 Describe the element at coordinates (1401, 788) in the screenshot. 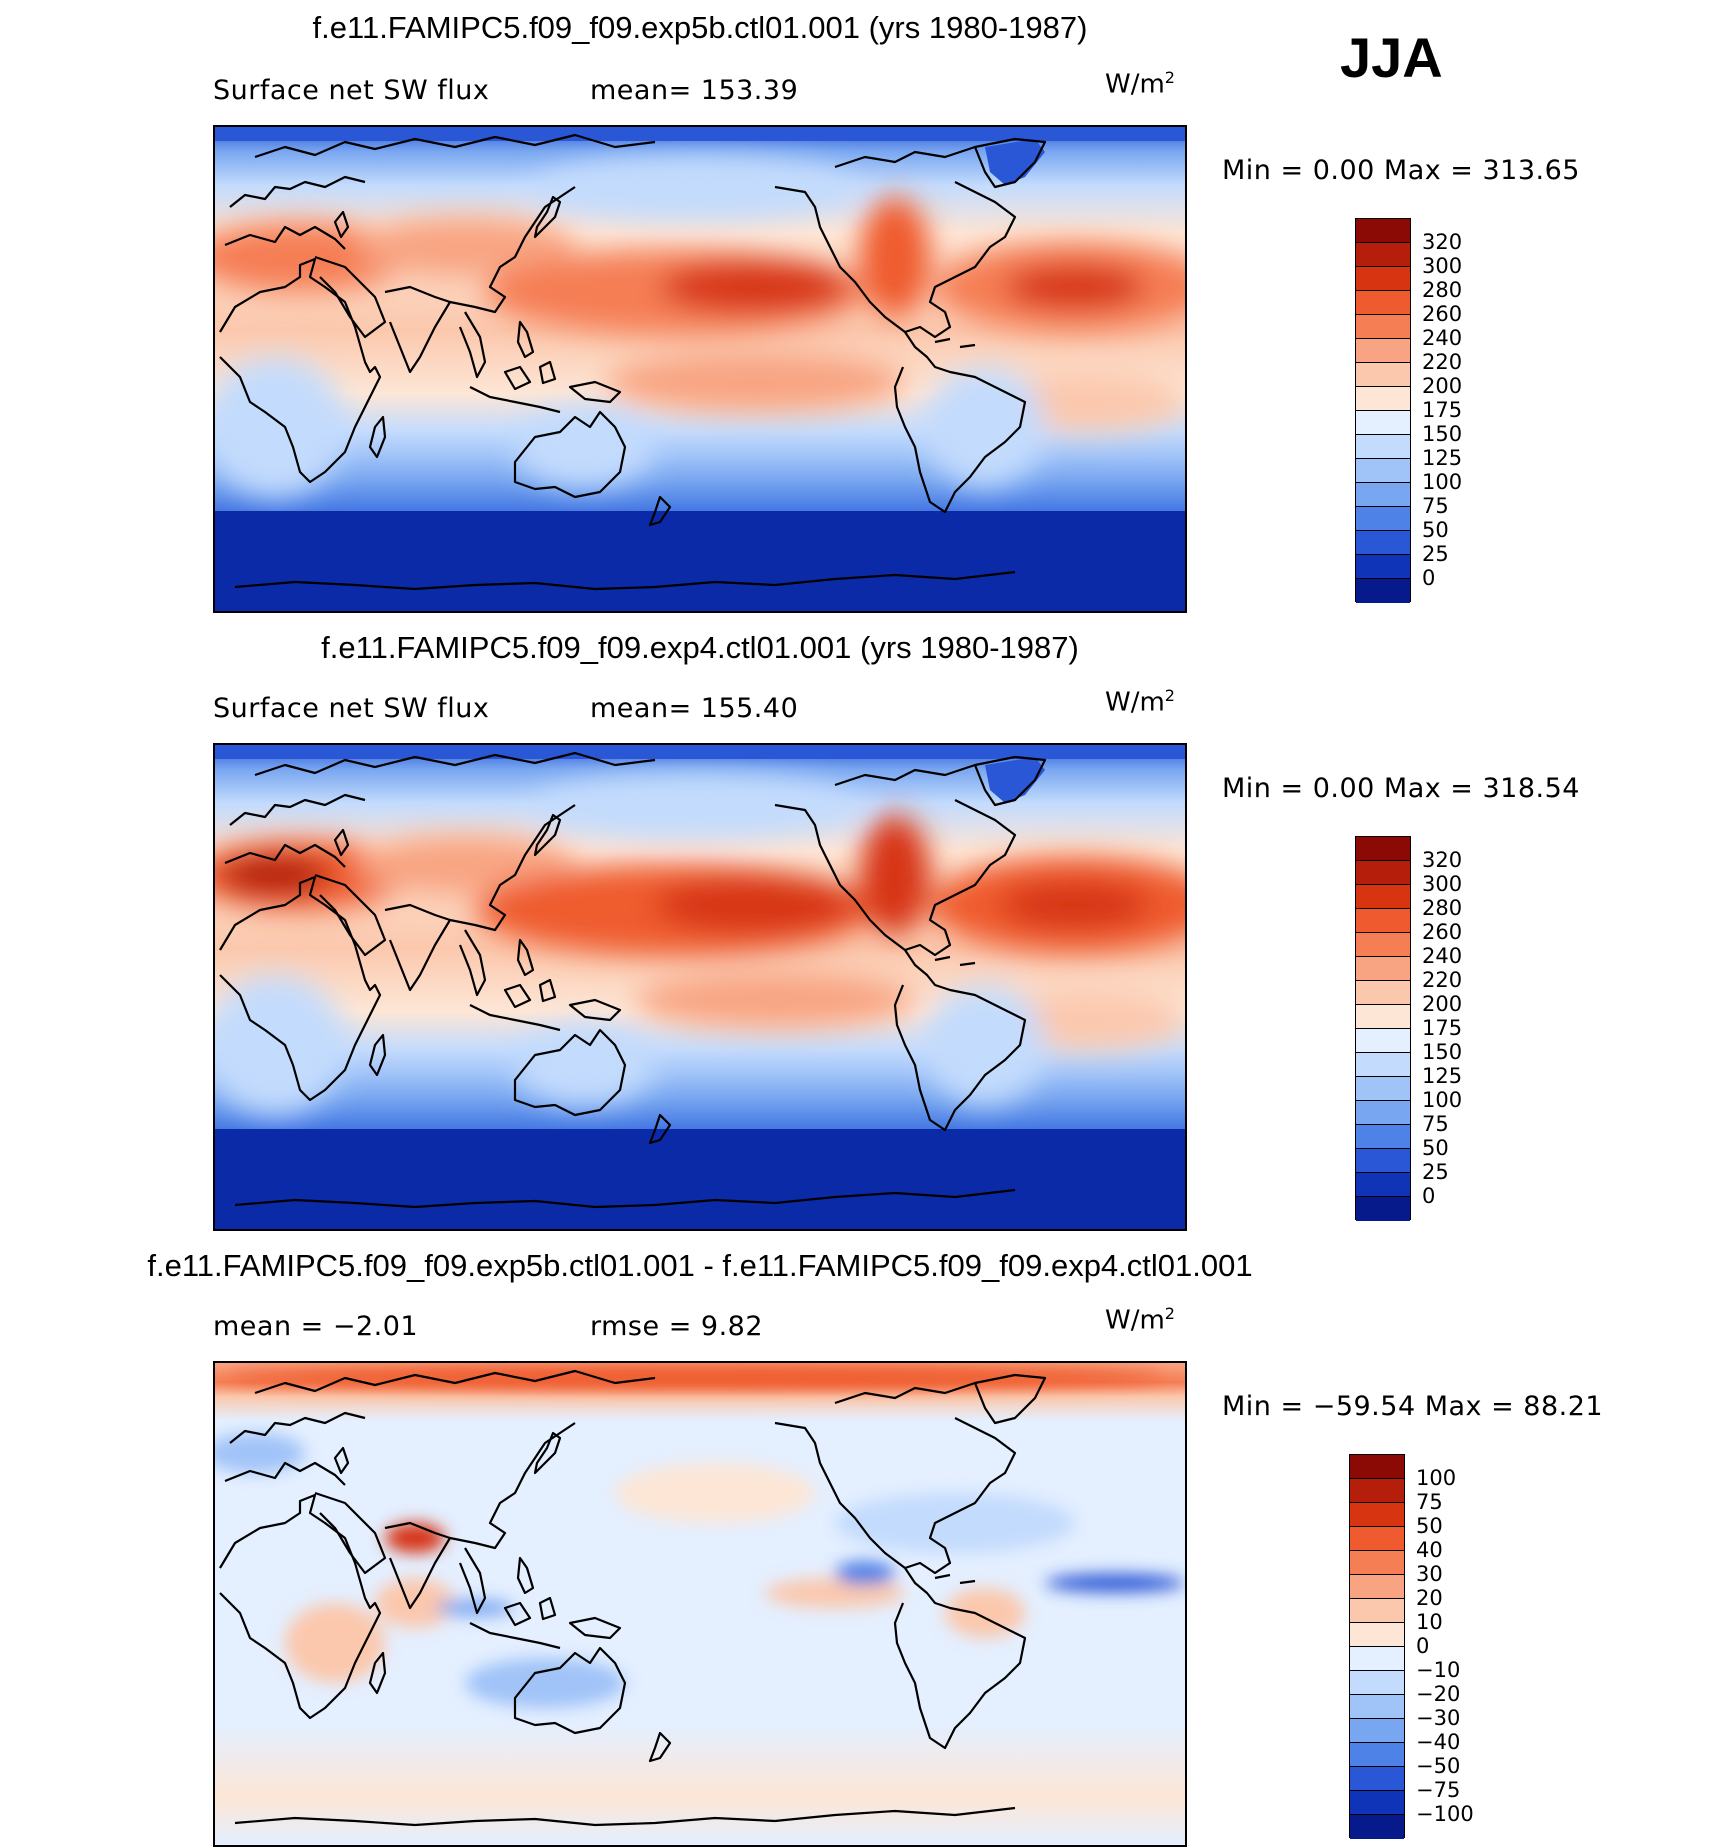

I see `panel-2-minmax: Min = 0.00 Max = 318.54` at that location.